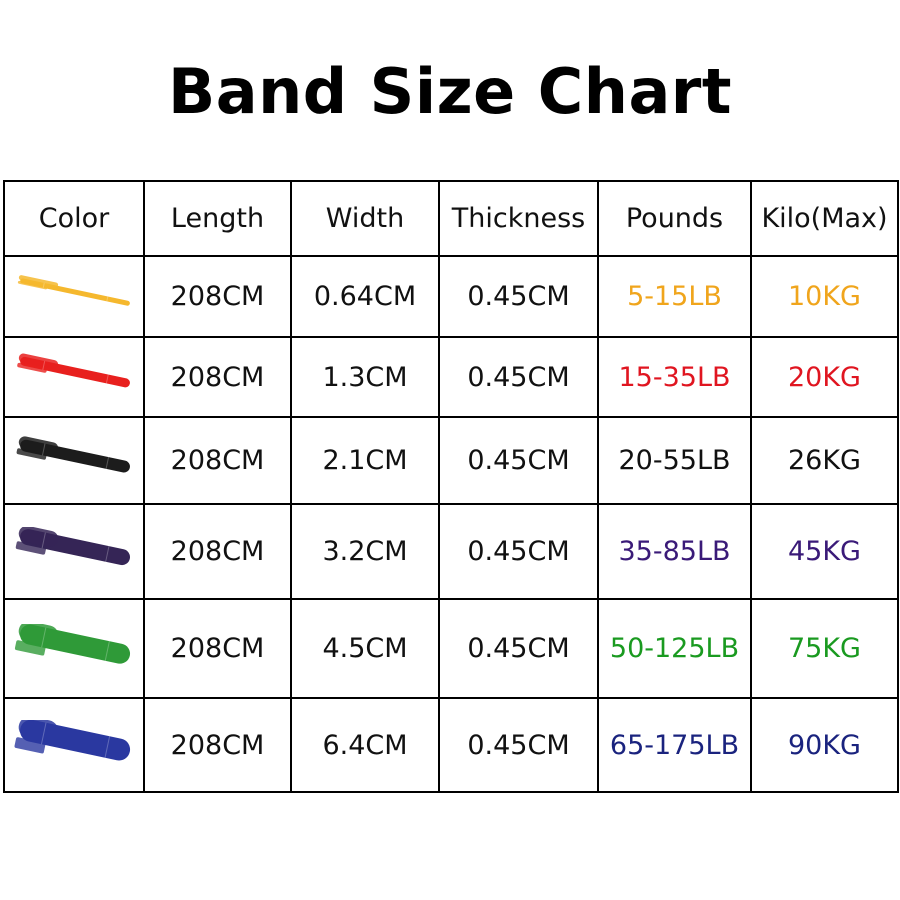 Image resolution: width=900 pixels, height=900 pixels. I want to click on table-row: 208CM 2.1CM 0.45CM 20-55LB 26KG, so click(451, 460).